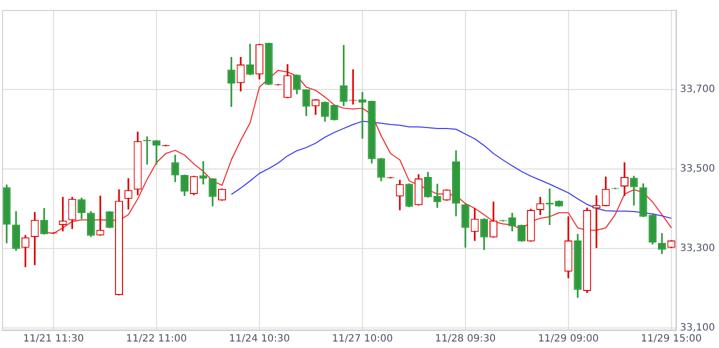  What do you see at coordinates (362, 339) in the screenshot?
I see `x-tick-label: 11/27 10:00` at bounding box center [362, 339].